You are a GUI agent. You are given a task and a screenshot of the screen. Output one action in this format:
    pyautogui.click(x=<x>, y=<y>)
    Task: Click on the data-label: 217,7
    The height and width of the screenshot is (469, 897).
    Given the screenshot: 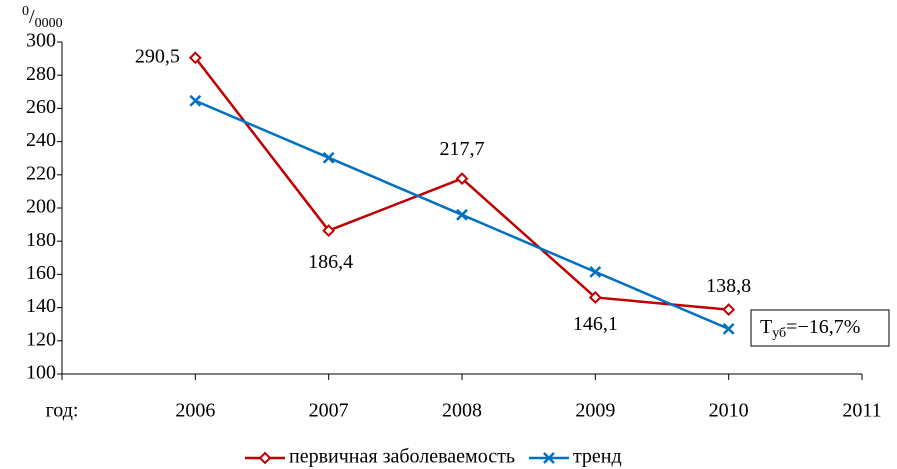 What is the action you would take?
    pyautogui.click(x=462, y=149)
    